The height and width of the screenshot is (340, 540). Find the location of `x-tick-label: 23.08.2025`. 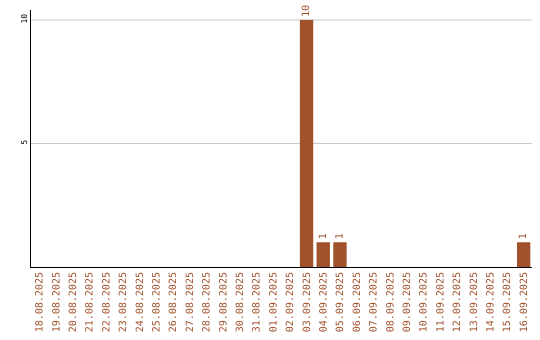

x-tick-label: 23.08.2025 is located at coordinates (124, 302).